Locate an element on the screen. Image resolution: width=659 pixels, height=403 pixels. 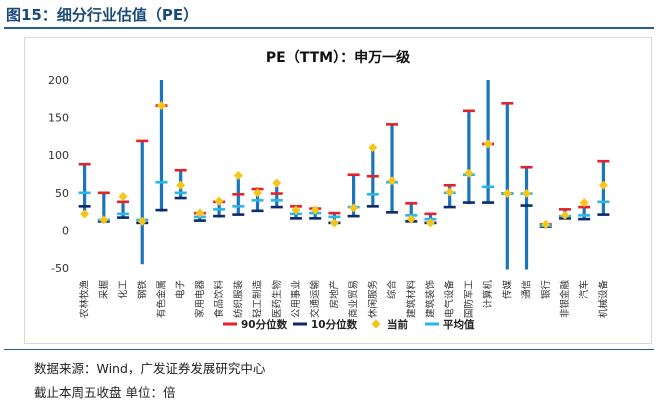
x-tick-label: 交通运输 is located at coordinates (315, 299).